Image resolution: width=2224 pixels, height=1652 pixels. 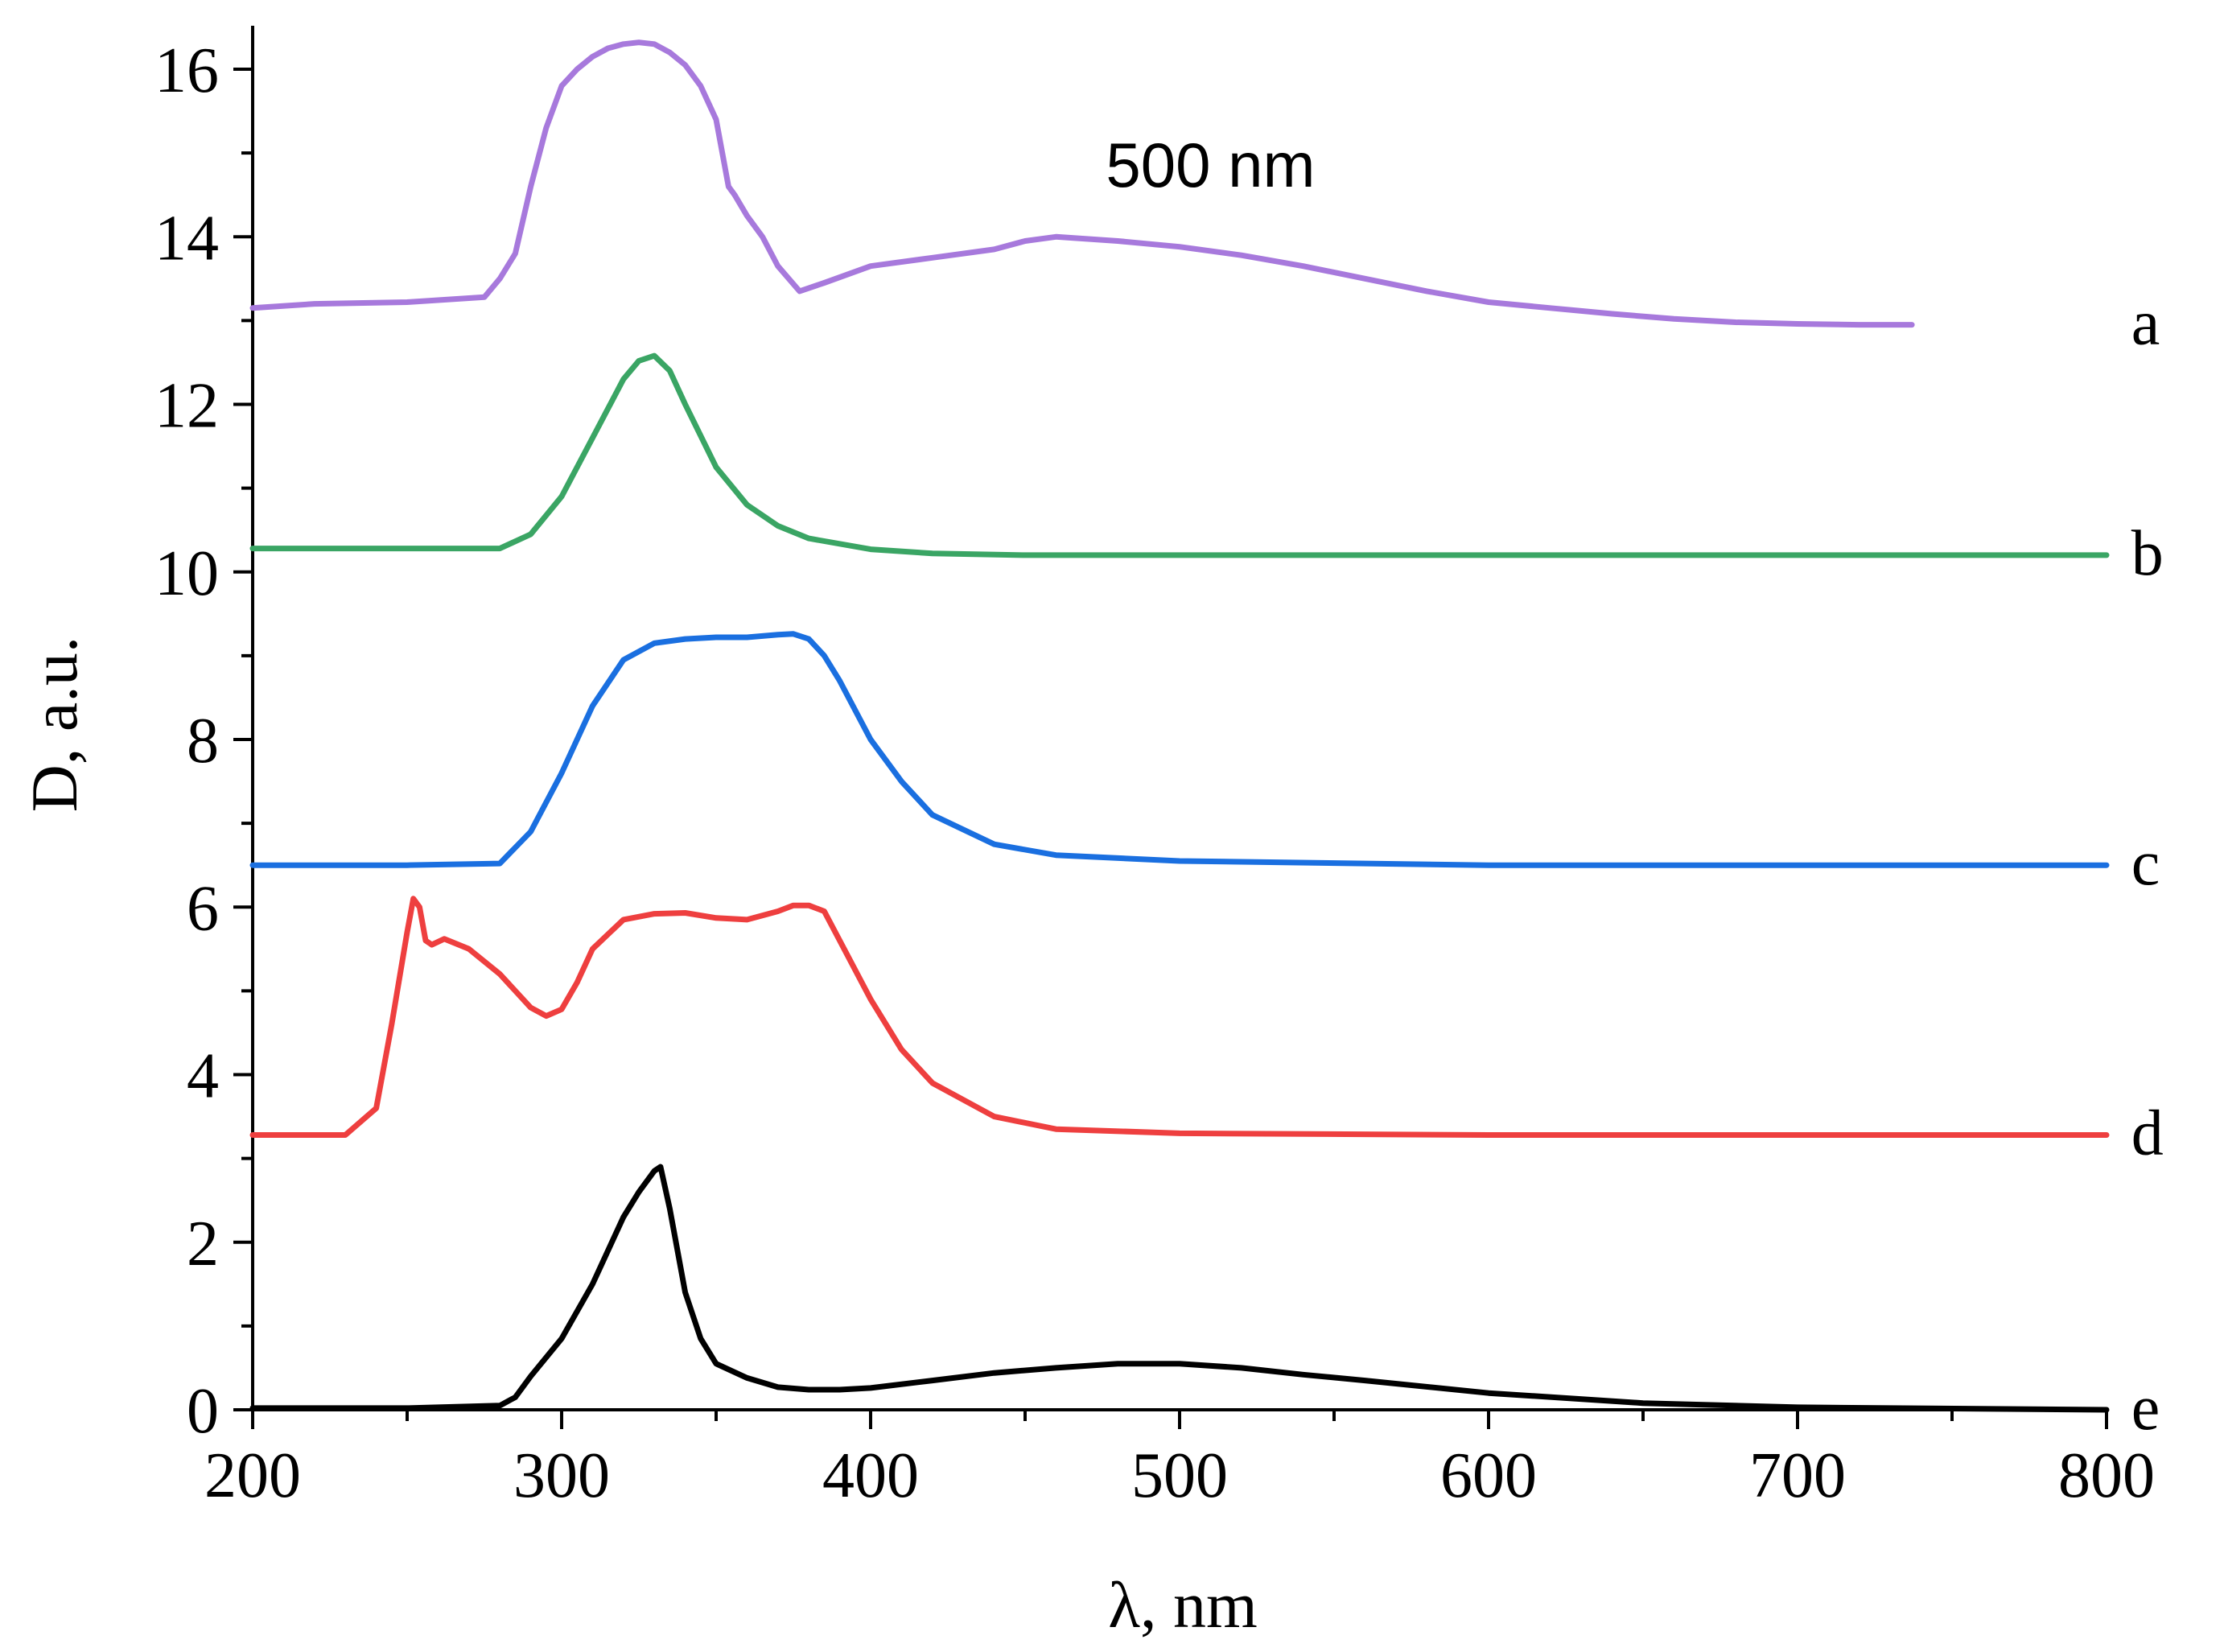 I want to click on x-tick-label: 200, so click(x=253, y=1475).